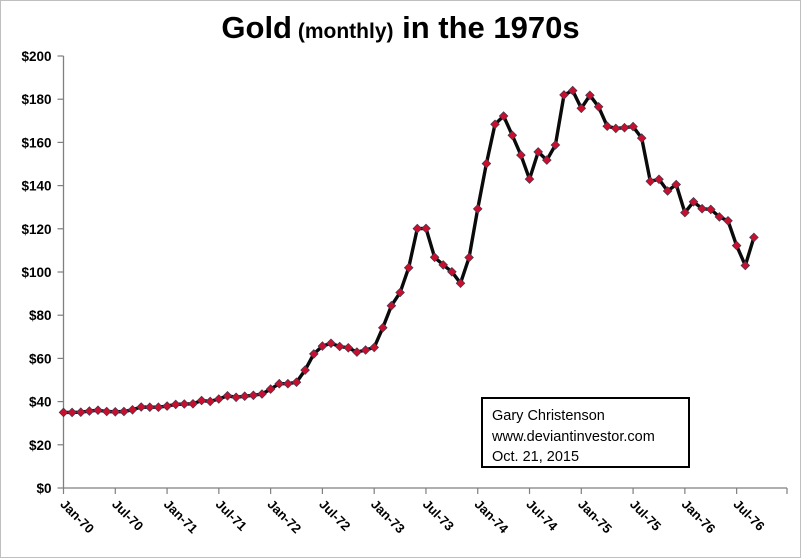 The height and width of the screenshot is (558, 801). I want to click on y-axis-tick-label: $80, so click(40, 315).